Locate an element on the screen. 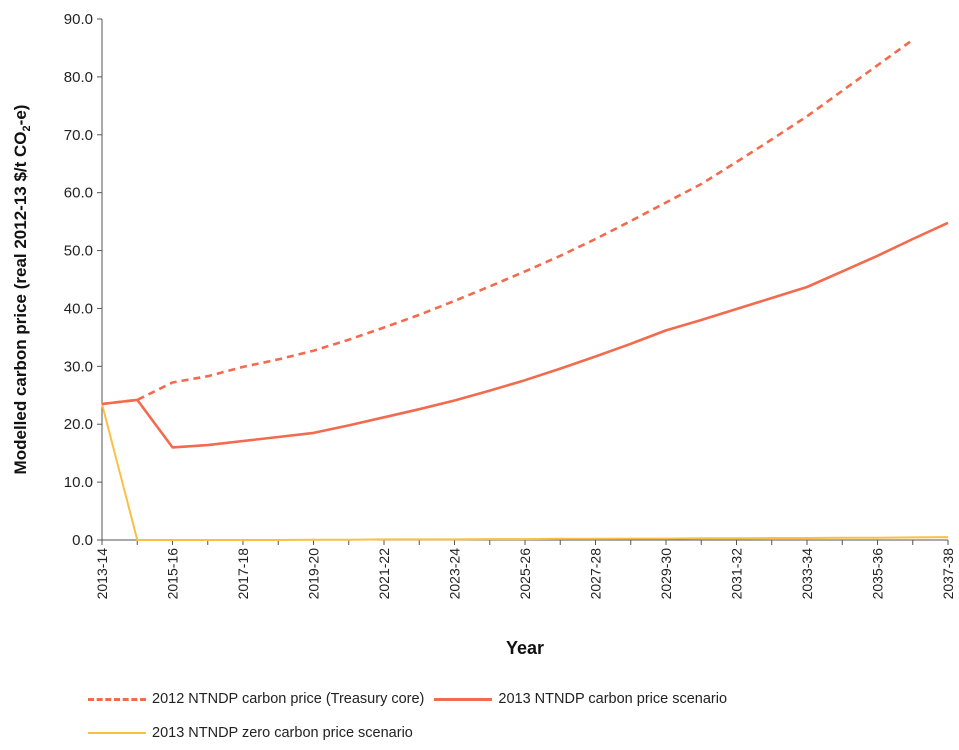 This screenshot has height=750, width=959. y-tick-label: 40.0 is located at coordinates (78, 308).